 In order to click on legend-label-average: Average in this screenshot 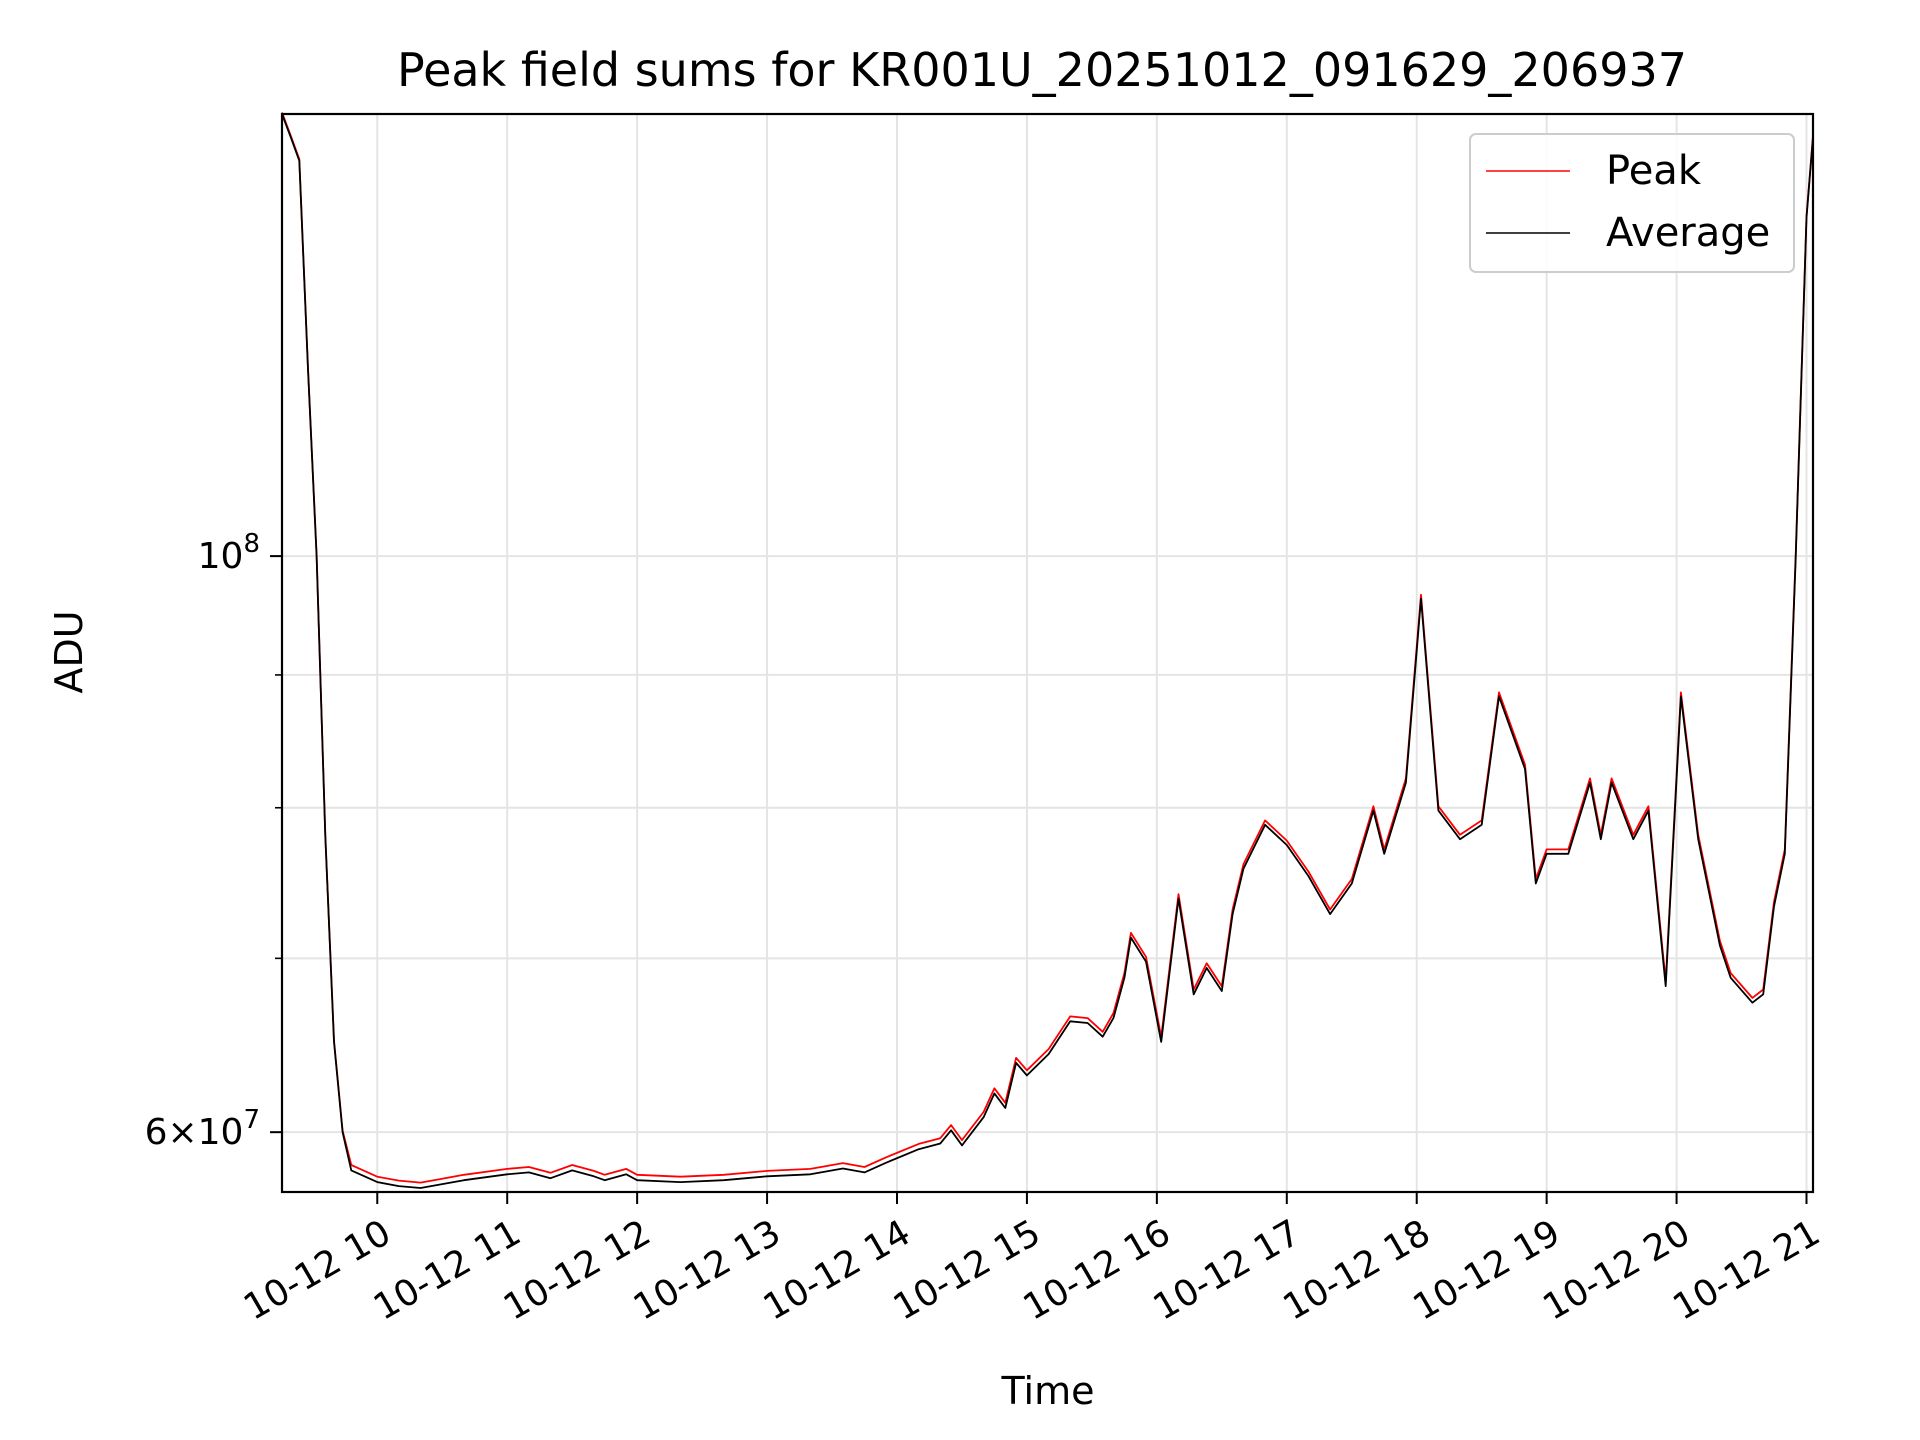, I will do `click(1688, 233)`.